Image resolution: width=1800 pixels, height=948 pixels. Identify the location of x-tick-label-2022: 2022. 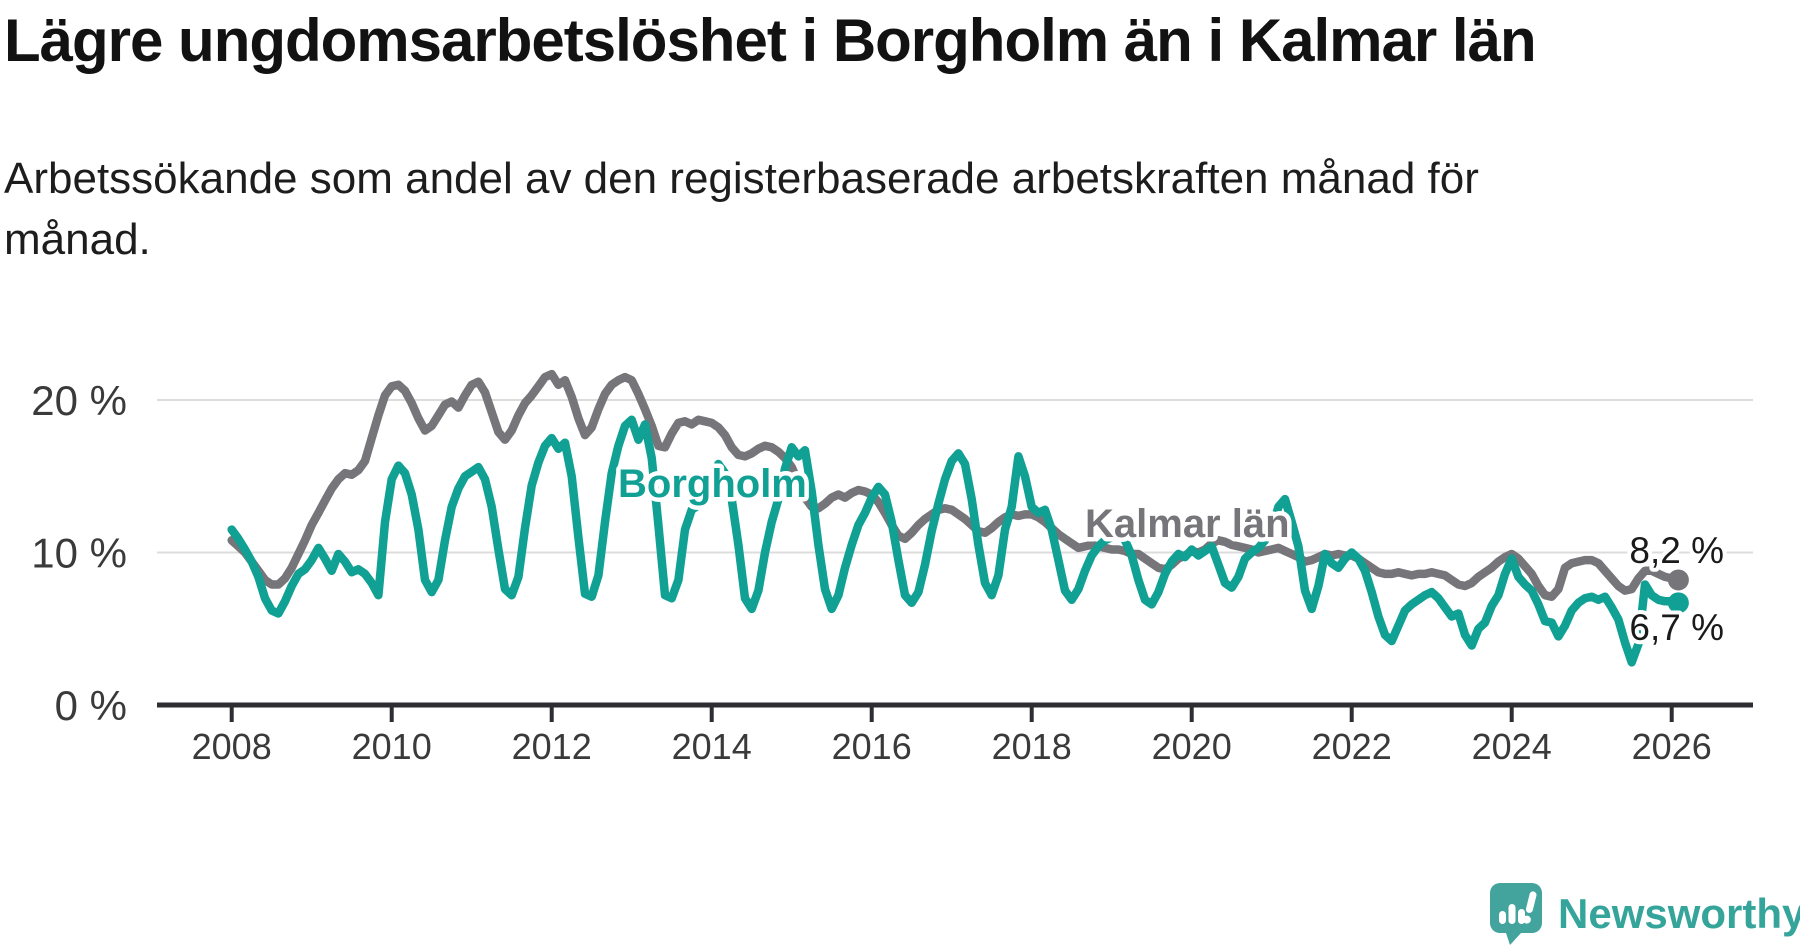
(1352, 746).